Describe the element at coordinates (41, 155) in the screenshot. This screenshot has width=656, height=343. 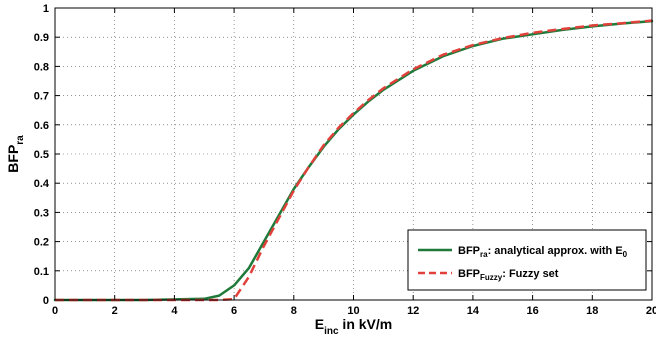
I see `y-tick-label: 0.5` at that location.